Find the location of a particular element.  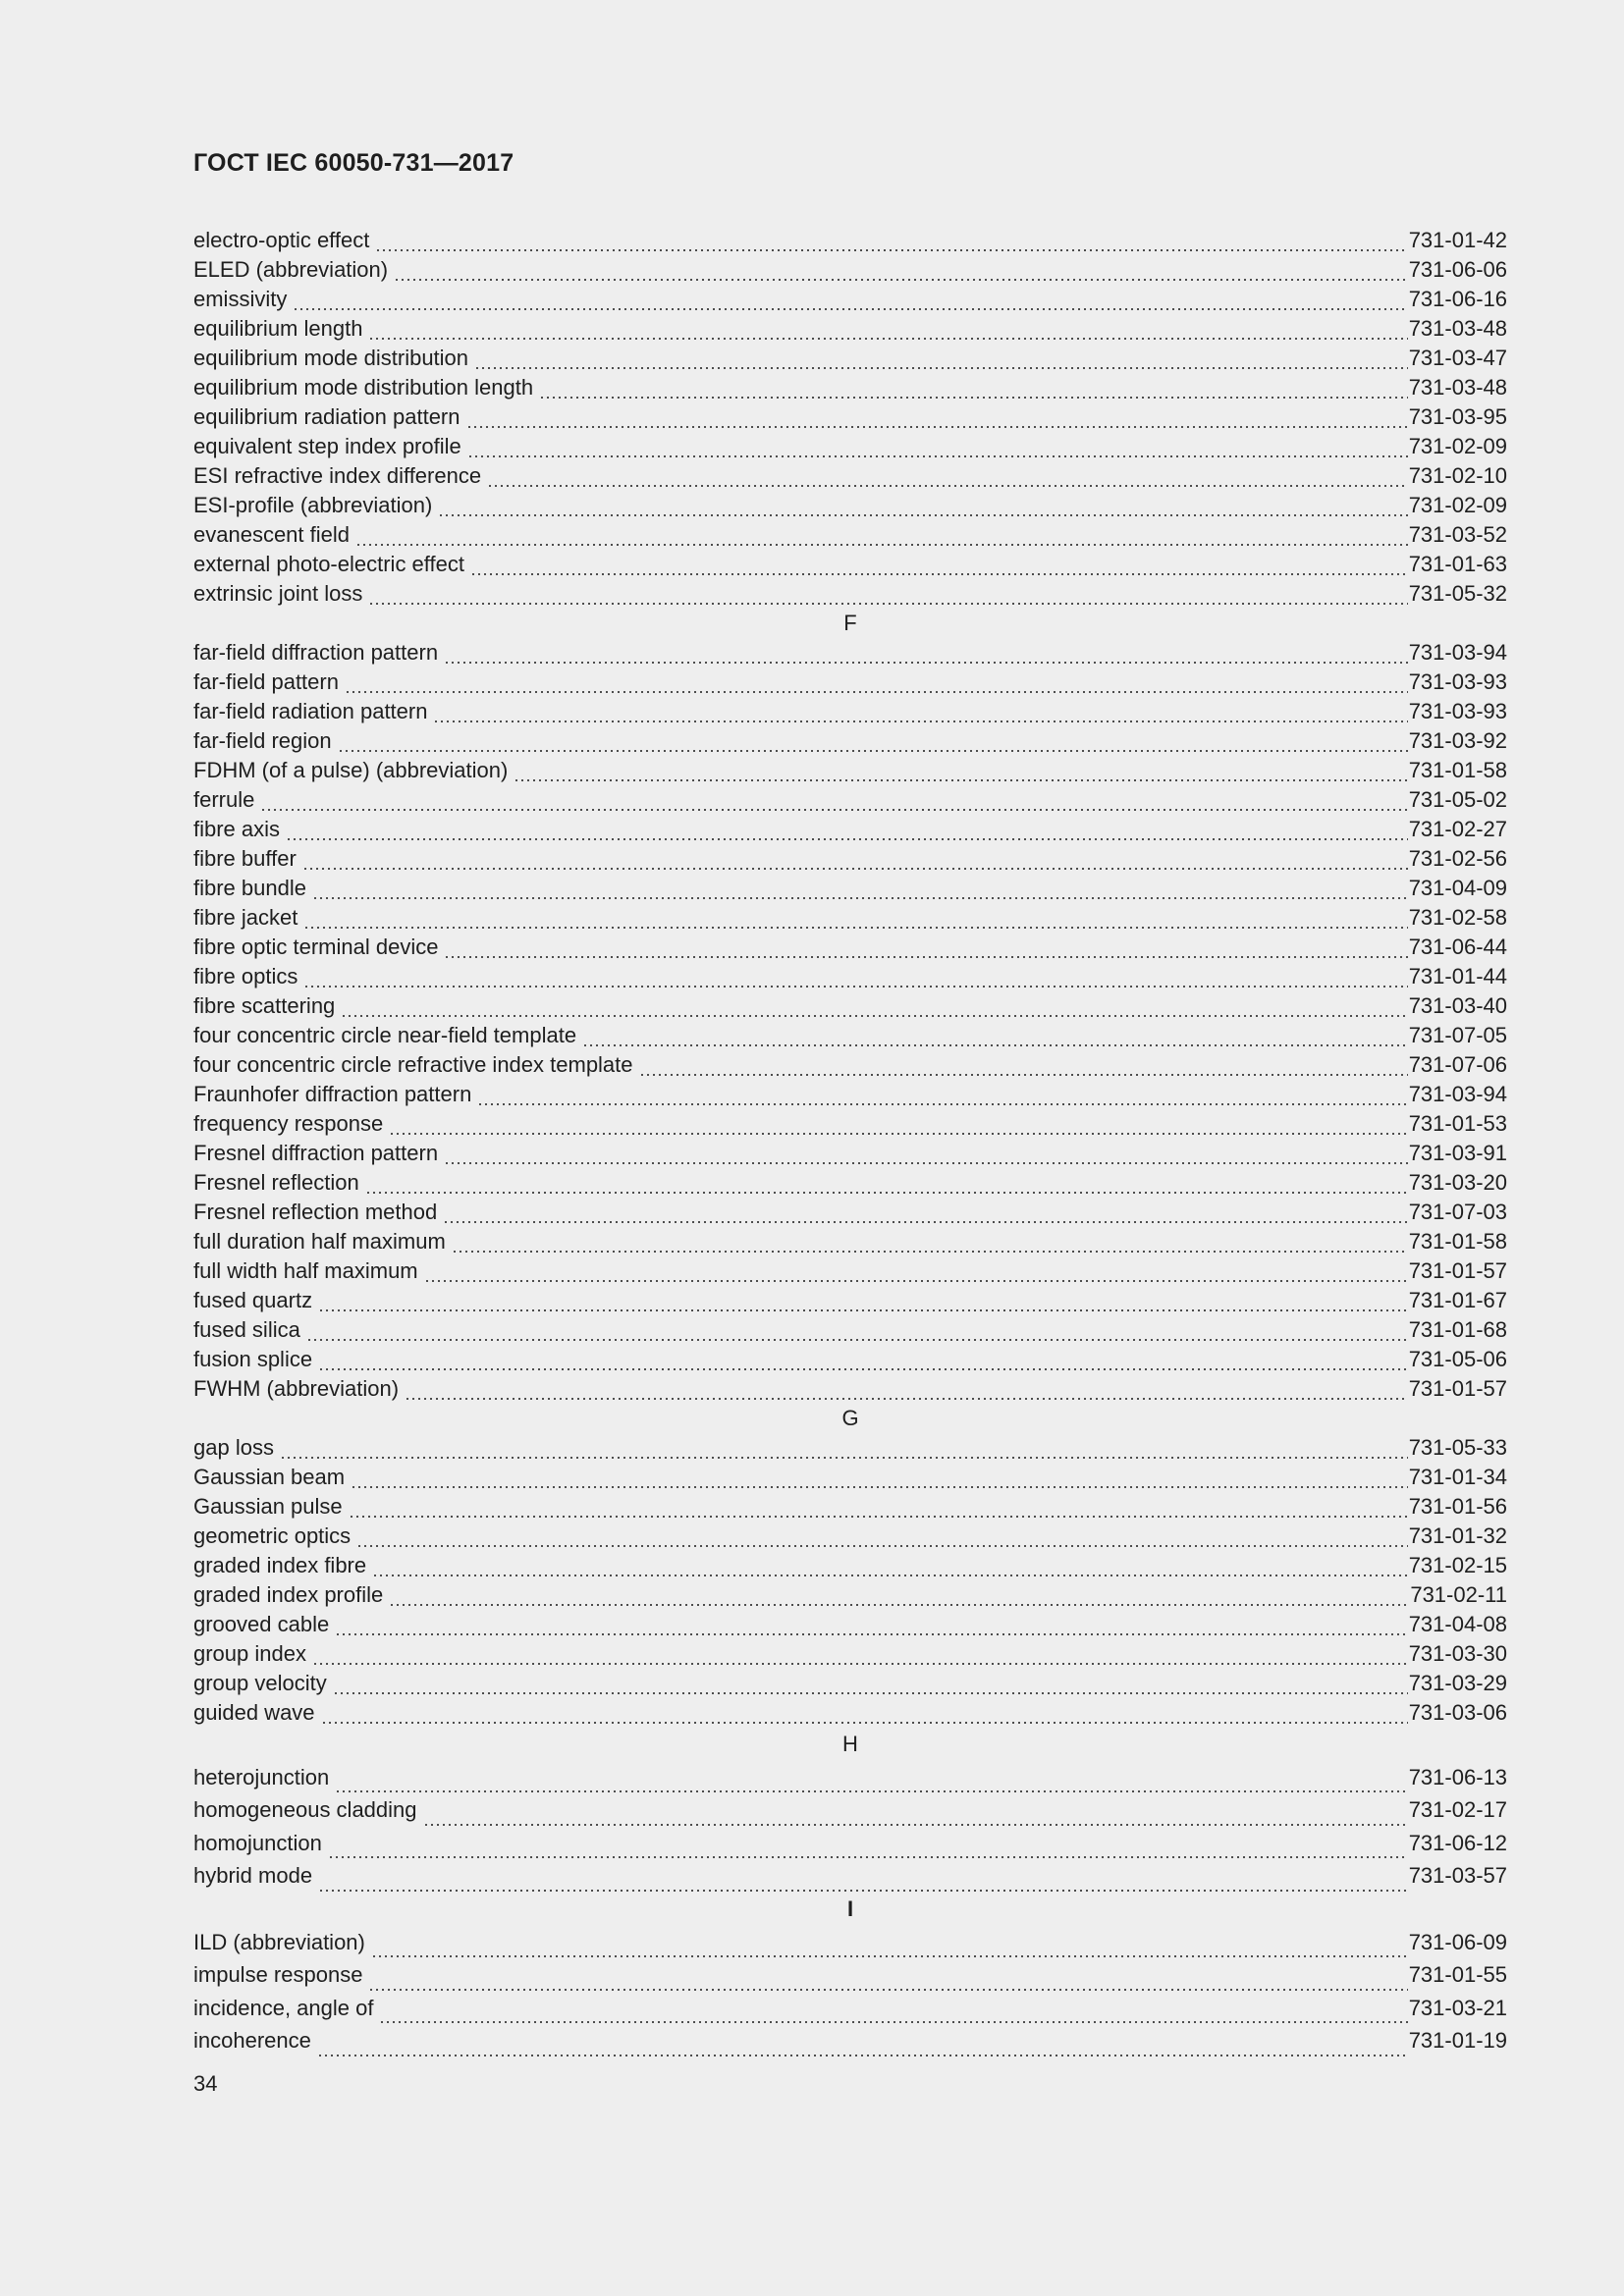

index-entry: hybrid mode 731-03-57 is located at coordinates (850, 1876).